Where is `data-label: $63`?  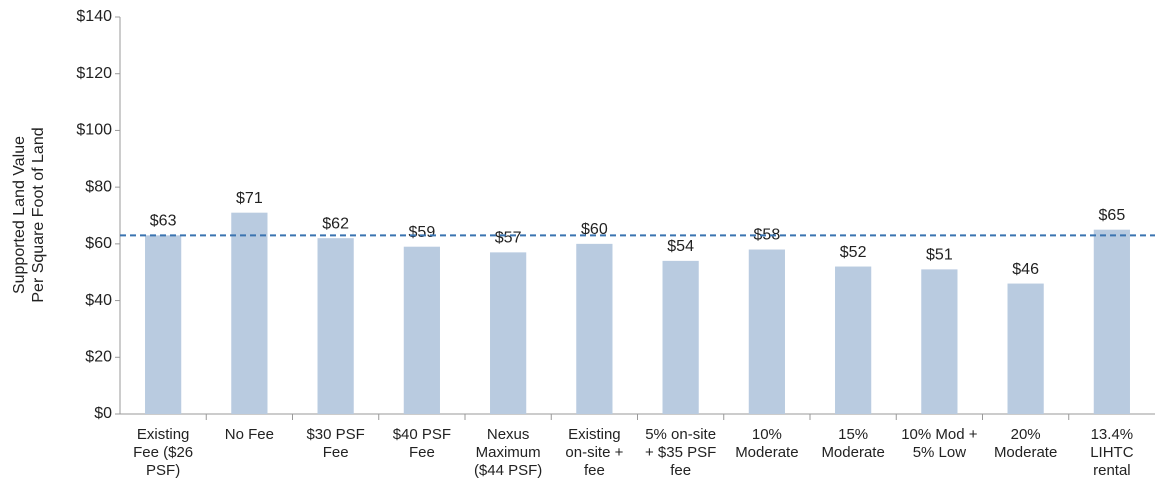 data-label: $63 is located at coordinates (163, 221).